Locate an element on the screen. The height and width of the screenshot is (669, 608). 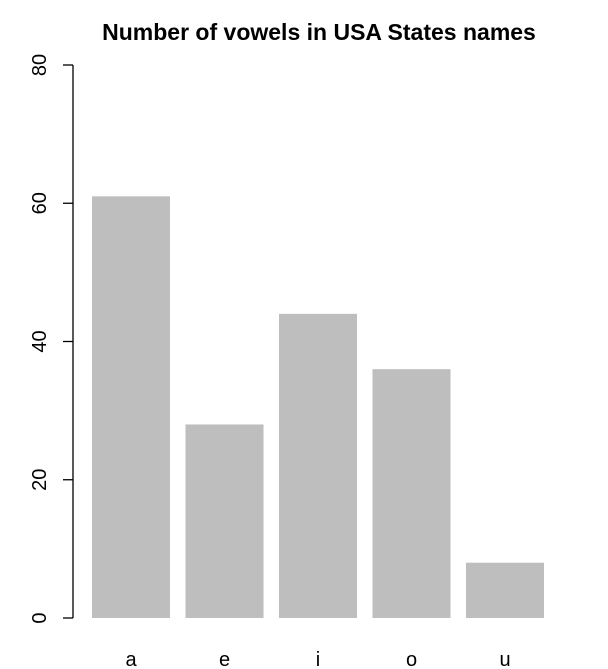
x-category-label: o is located at coordinates (411, 659).